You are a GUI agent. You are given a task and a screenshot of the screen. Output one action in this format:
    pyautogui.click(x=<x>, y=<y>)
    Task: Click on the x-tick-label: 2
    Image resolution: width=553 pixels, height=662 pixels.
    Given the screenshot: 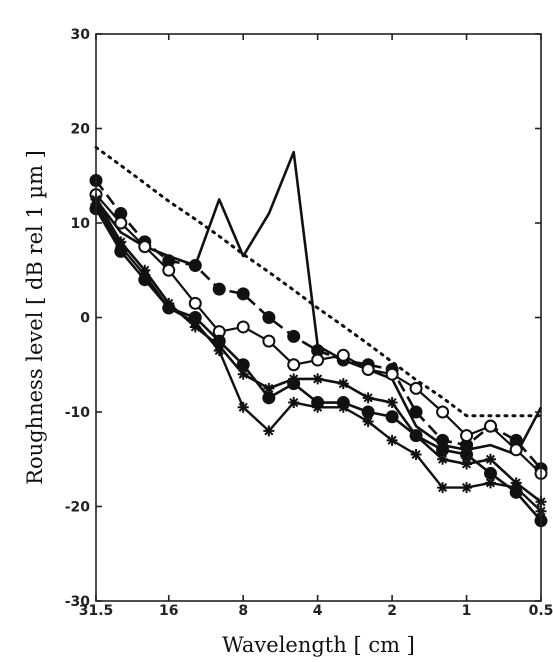 What is the action you would take?
    pyautogui.click(x=392, y=611)
    